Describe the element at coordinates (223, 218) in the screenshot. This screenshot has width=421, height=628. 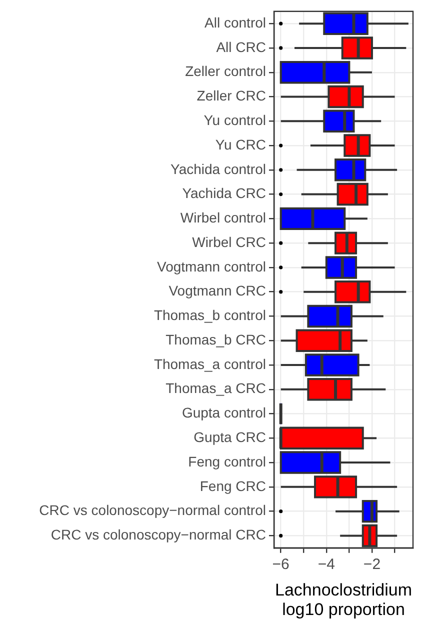
I see `y-tick-label: Wirbel control` at that location.